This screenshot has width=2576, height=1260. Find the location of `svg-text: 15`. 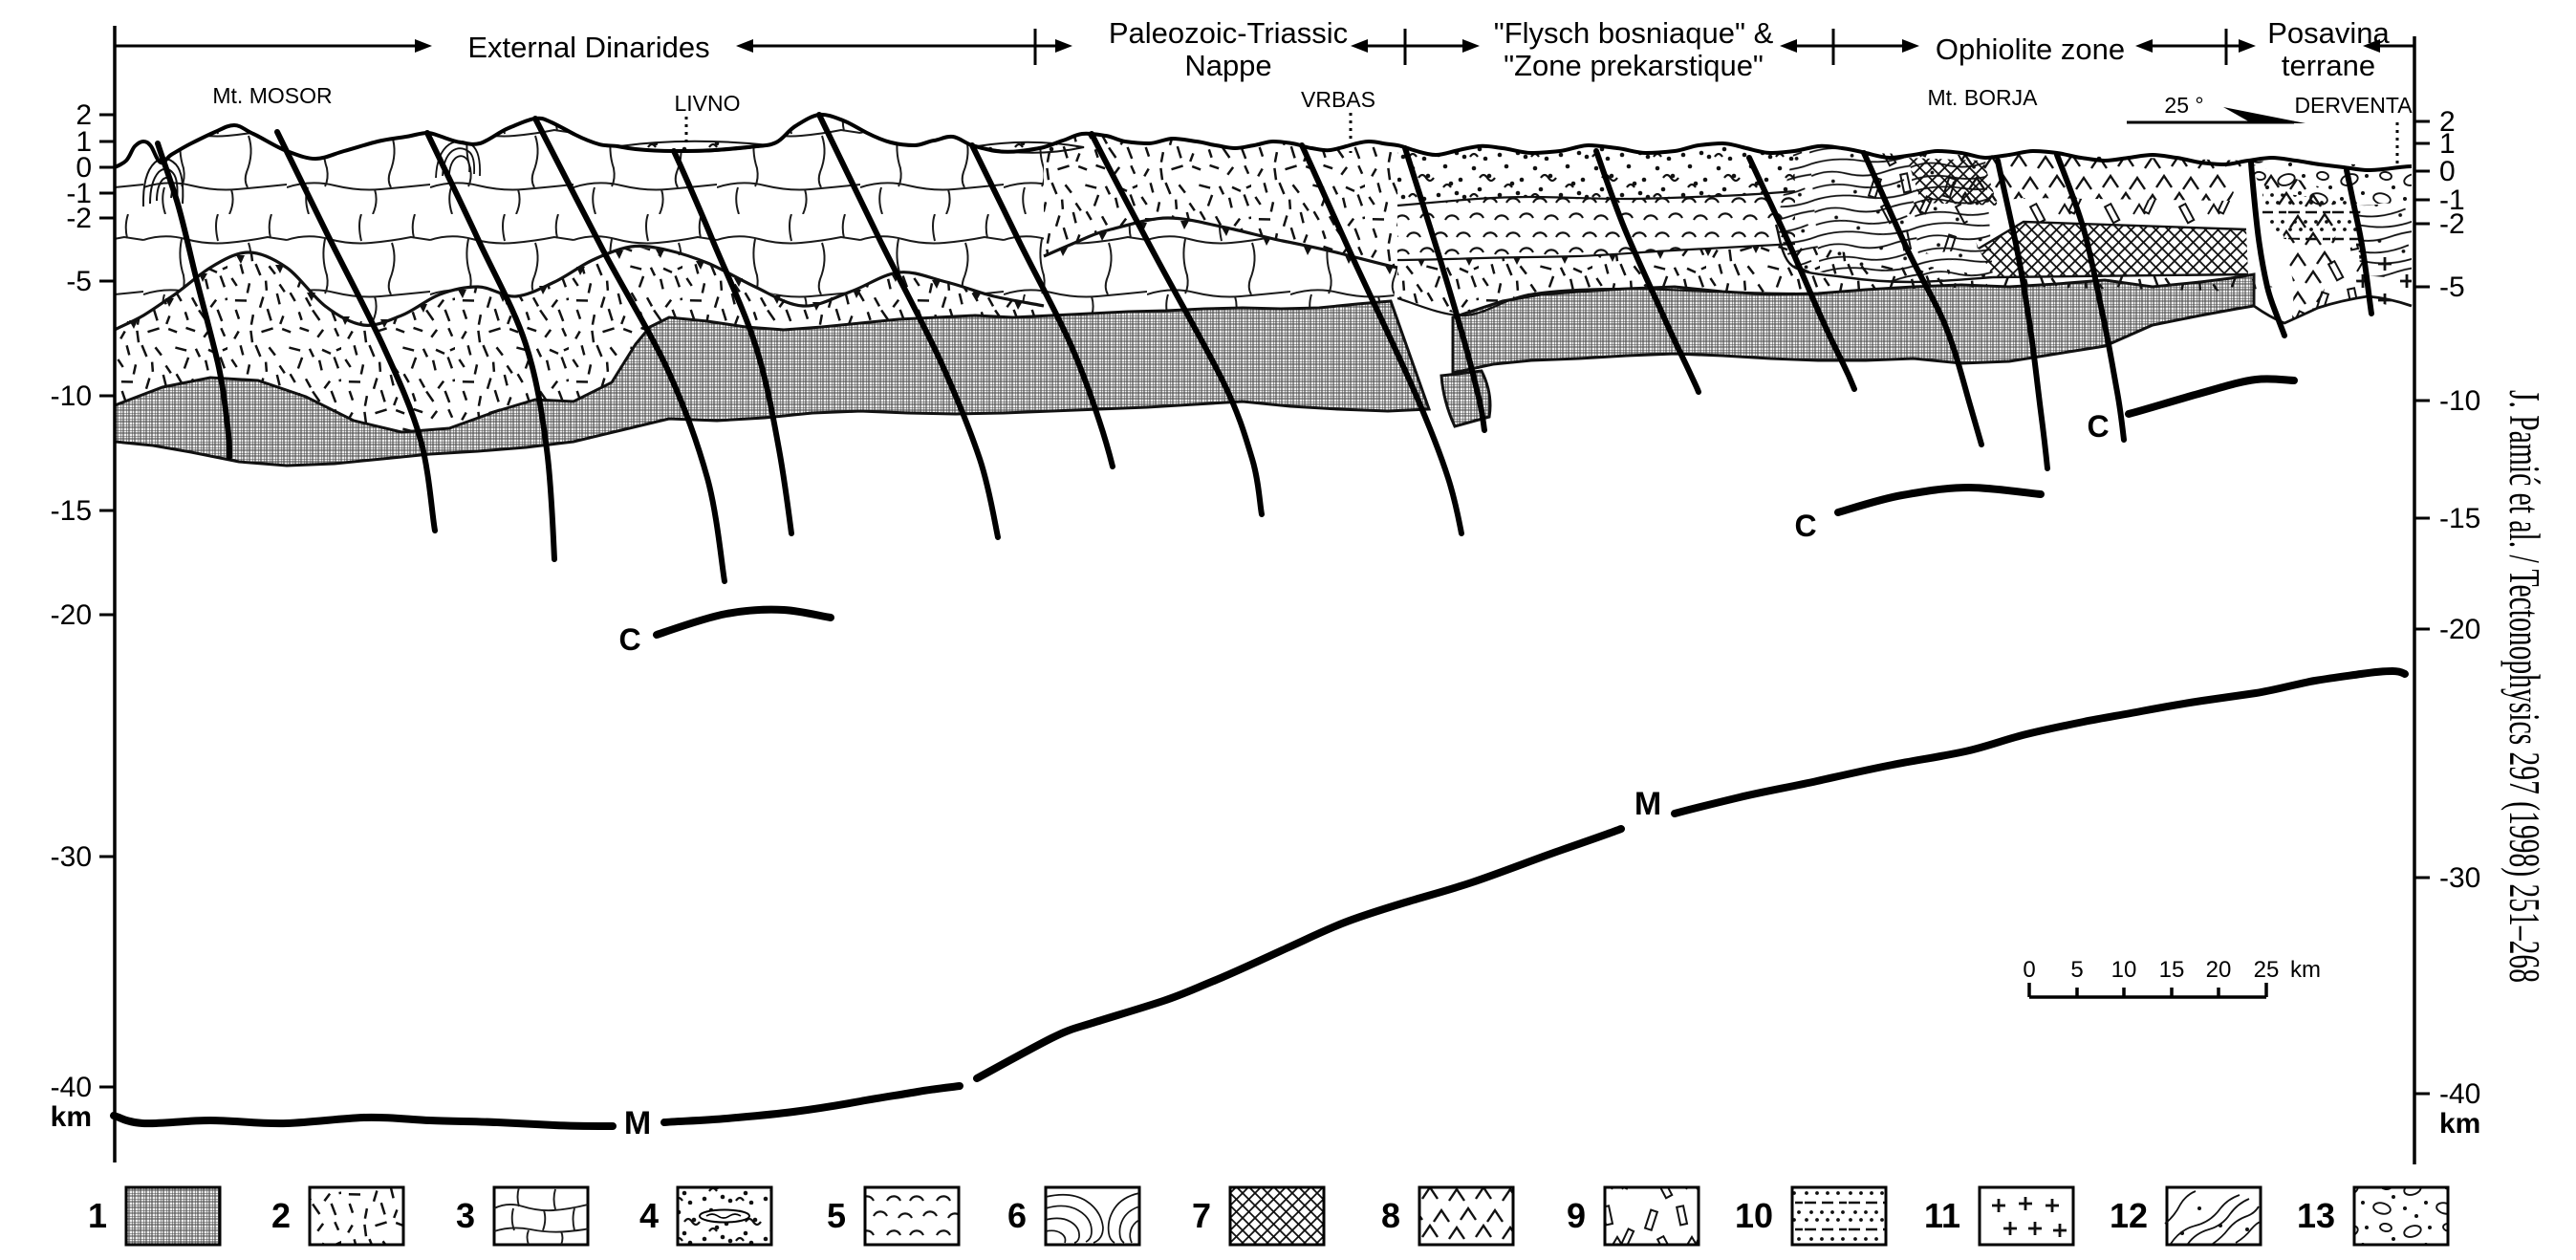

svg-text: 15 is located at coordinates (2172, 970).